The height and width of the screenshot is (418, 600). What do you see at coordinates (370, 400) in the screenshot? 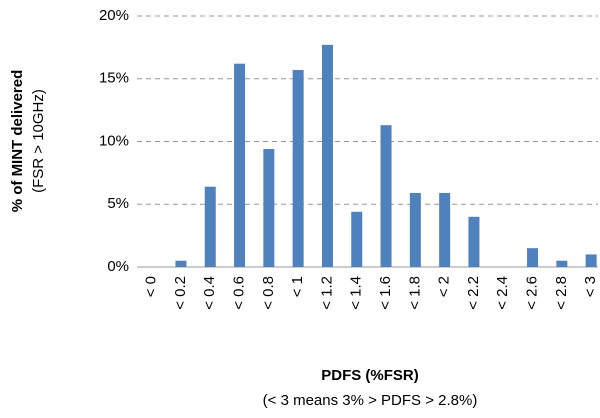
I see `x-axis-subtitle: (< 3 means 3% > PDFS > 2.8%)` at bounding box center [370, 400].